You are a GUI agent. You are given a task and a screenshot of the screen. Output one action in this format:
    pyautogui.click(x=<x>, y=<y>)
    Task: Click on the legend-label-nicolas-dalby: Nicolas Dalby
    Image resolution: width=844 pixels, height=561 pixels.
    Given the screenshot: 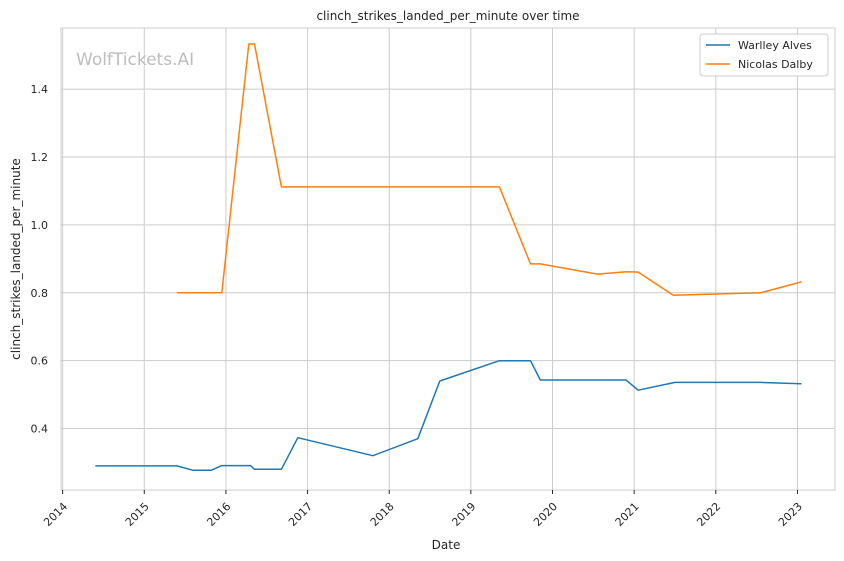 What is the action you would take?
    pyautogui.click(x=775, y=64)
    